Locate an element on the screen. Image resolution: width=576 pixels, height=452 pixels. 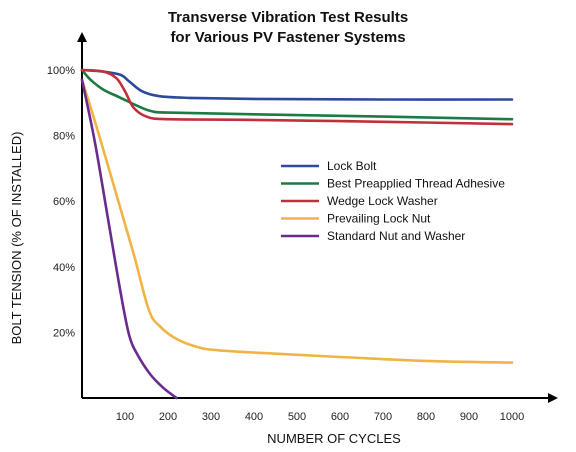
y-tick-label: 80% is located at coordinates (64, 137).